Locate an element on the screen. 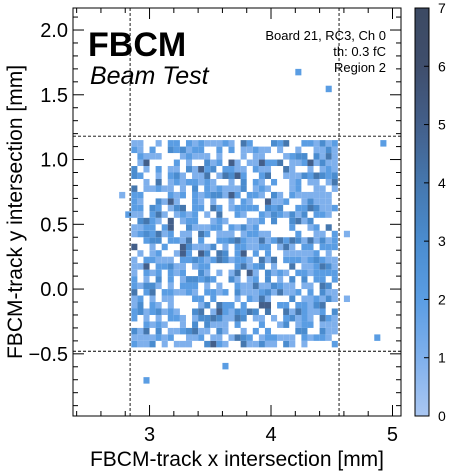 The height and width of the screenshot is (476, 458). colorbar-tick-label: 4 is located at coordinates (442, 183).